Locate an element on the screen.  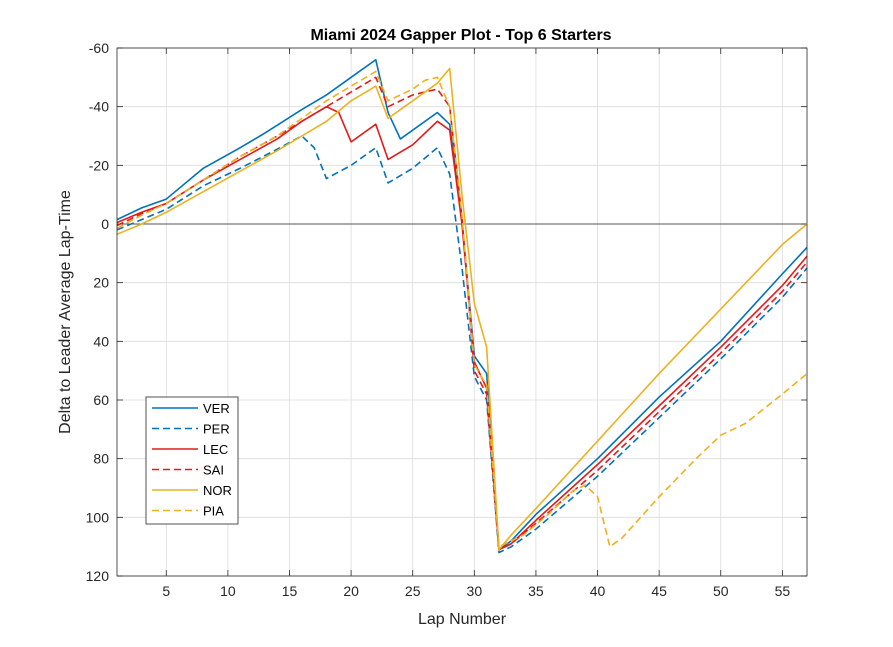
y-tick-label: 80 is located at coordinates (101, 459).